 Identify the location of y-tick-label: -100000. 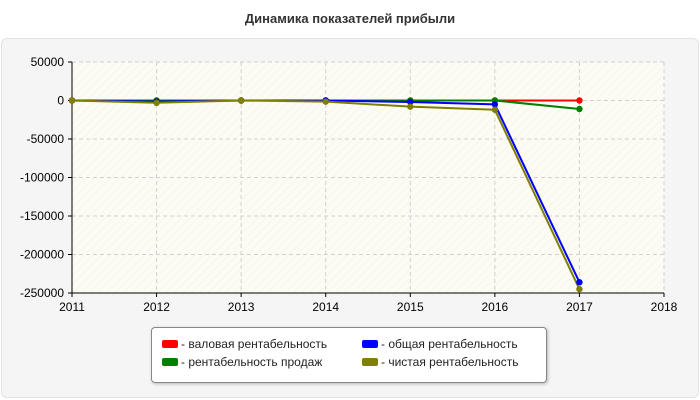
(42, 178).